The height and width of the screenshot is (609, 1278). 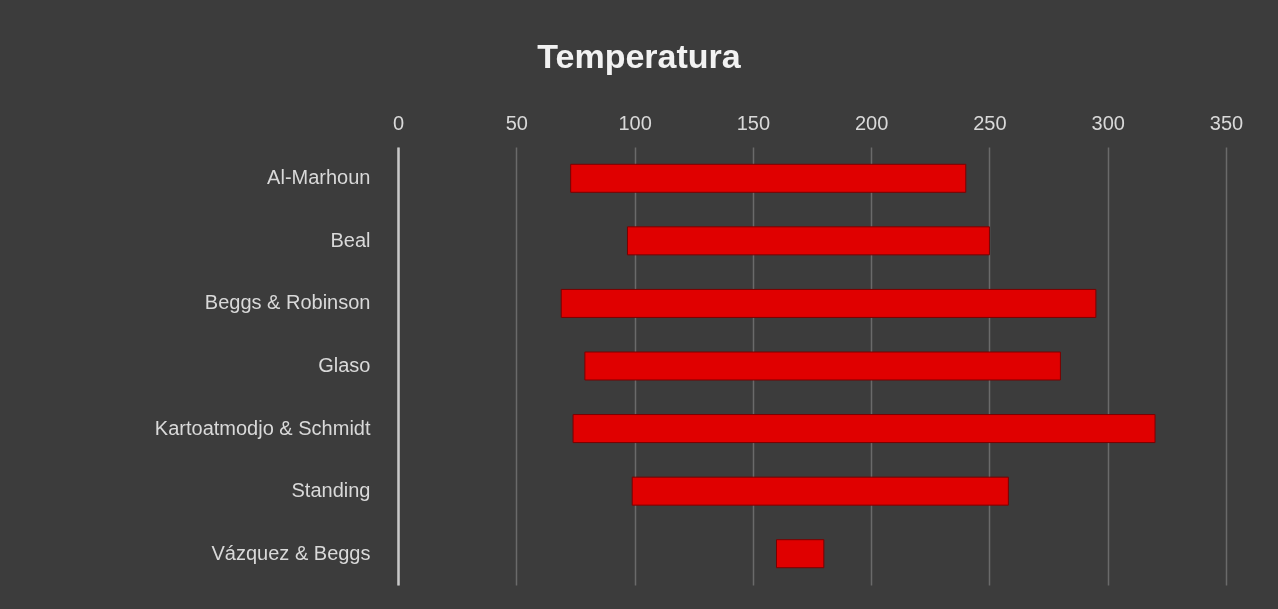 I want to click on y-tick-label: Beal, so click(x=350, y=239).